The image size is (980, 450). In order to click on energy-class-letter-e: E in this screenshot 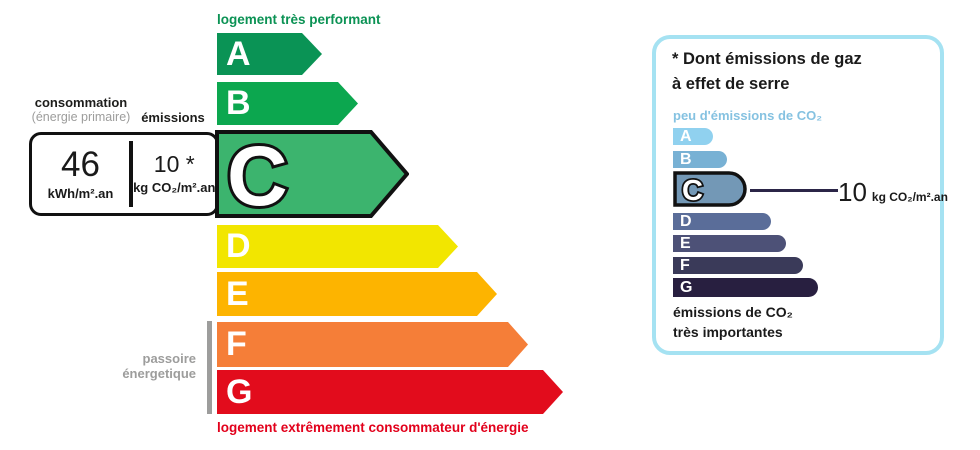, I will do `click(237, 293)`.